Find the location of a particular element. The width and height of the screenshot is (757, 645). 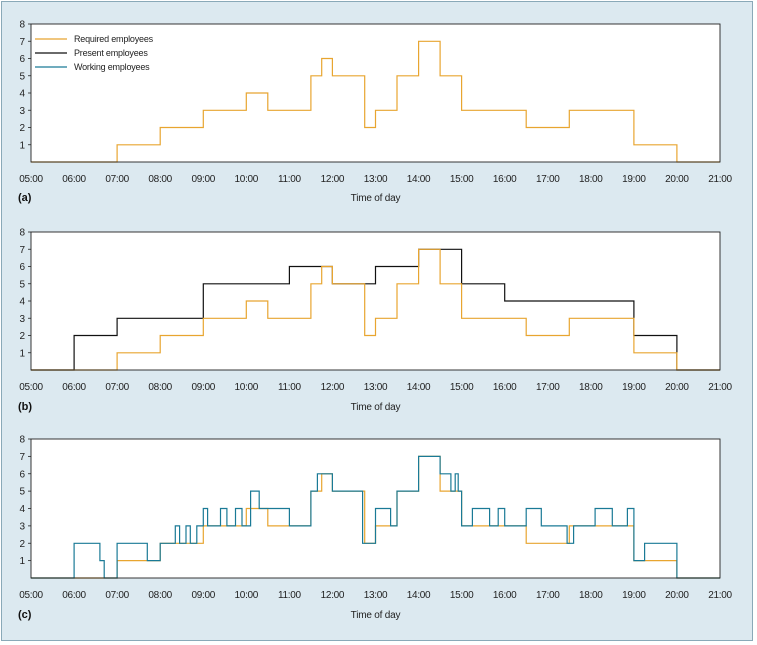

legend-label: Working employees is located at coordinates (112, 67).